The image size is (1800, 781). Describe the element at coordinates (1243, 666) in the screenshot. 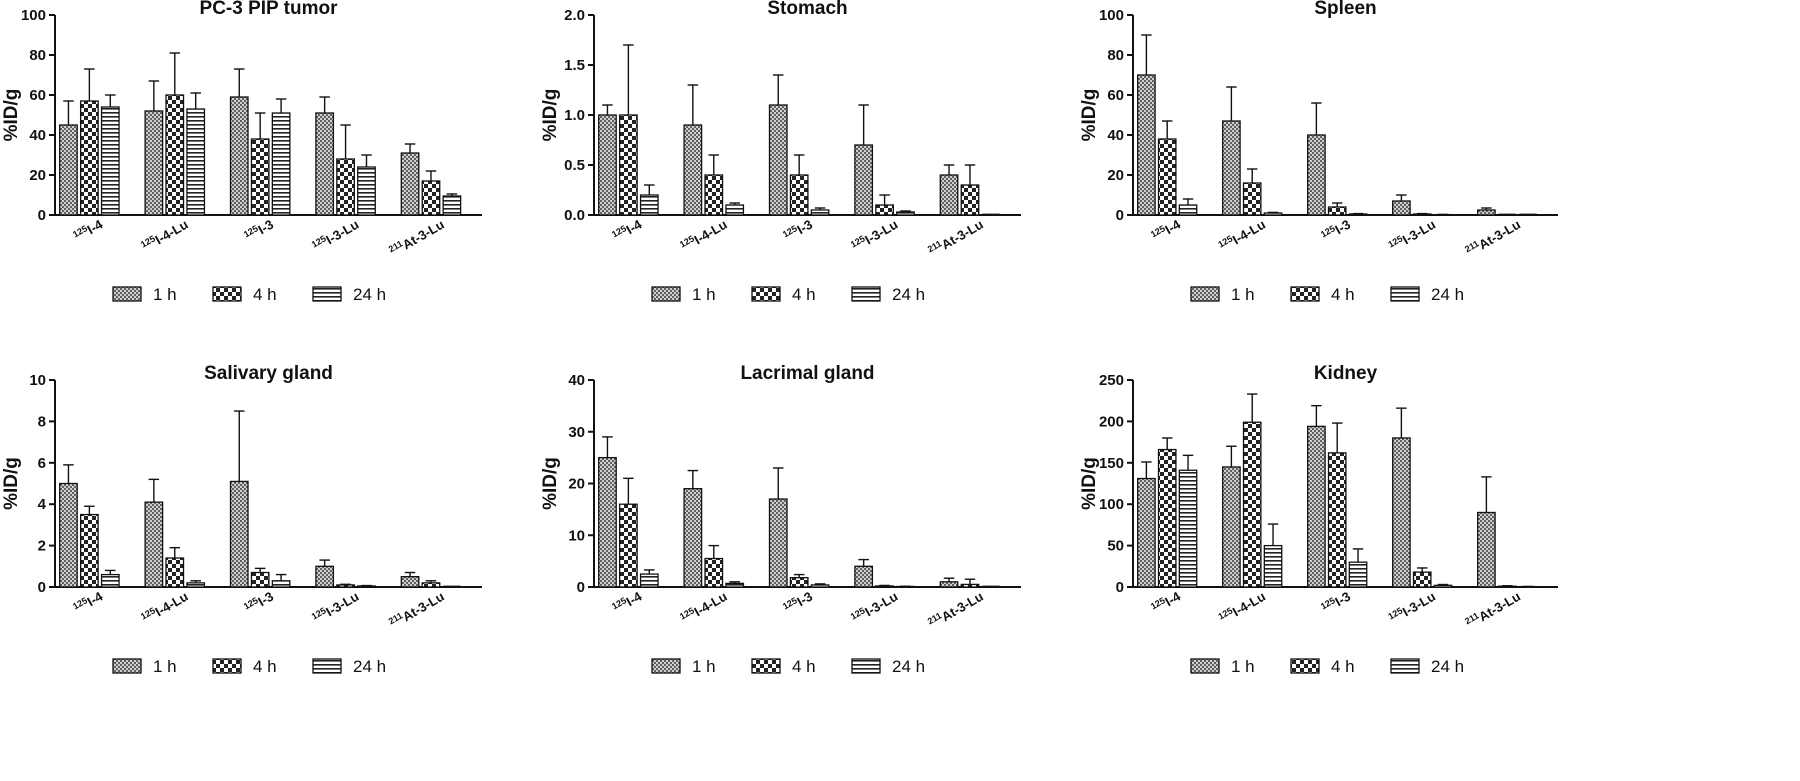

I see `legend-label: 1 h` at that location.